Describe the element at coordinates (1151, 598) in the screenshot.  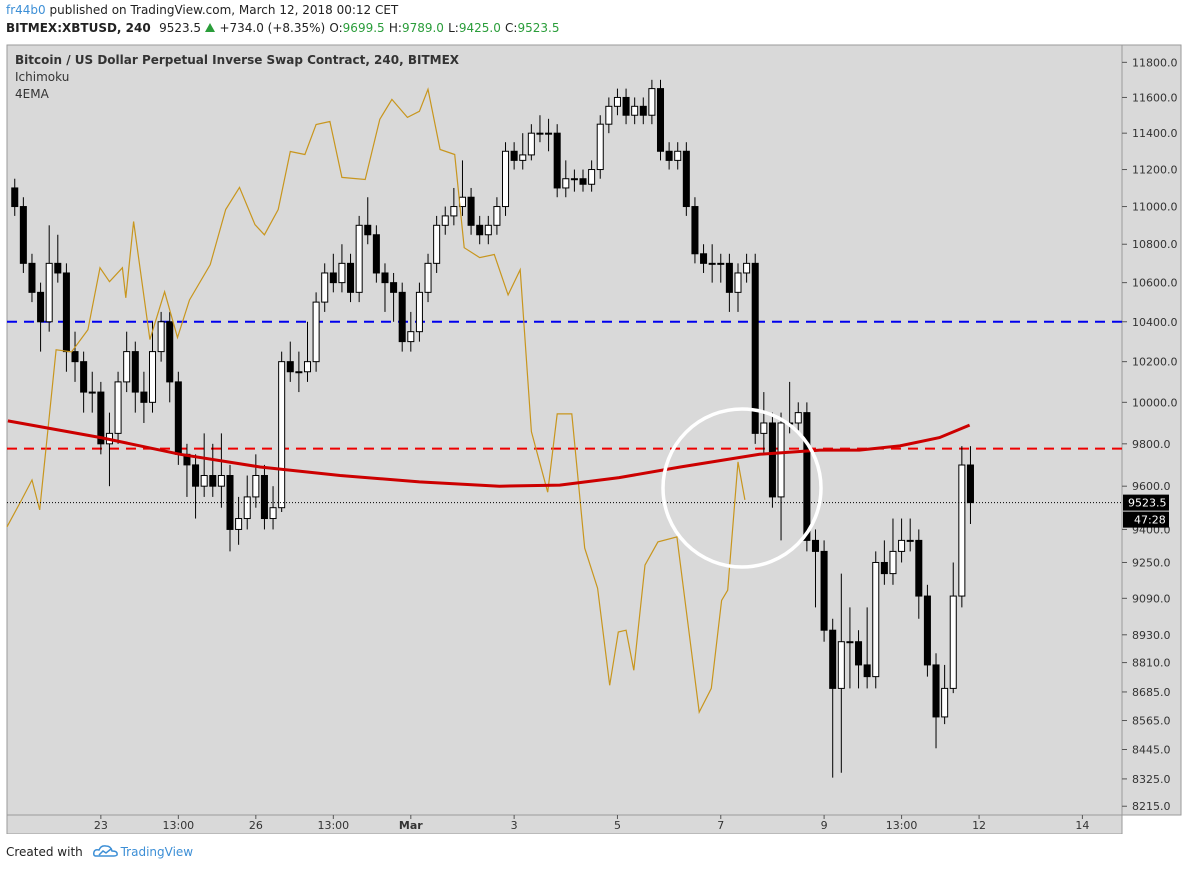
I see `y-tick-label: 9090.0` at that location.